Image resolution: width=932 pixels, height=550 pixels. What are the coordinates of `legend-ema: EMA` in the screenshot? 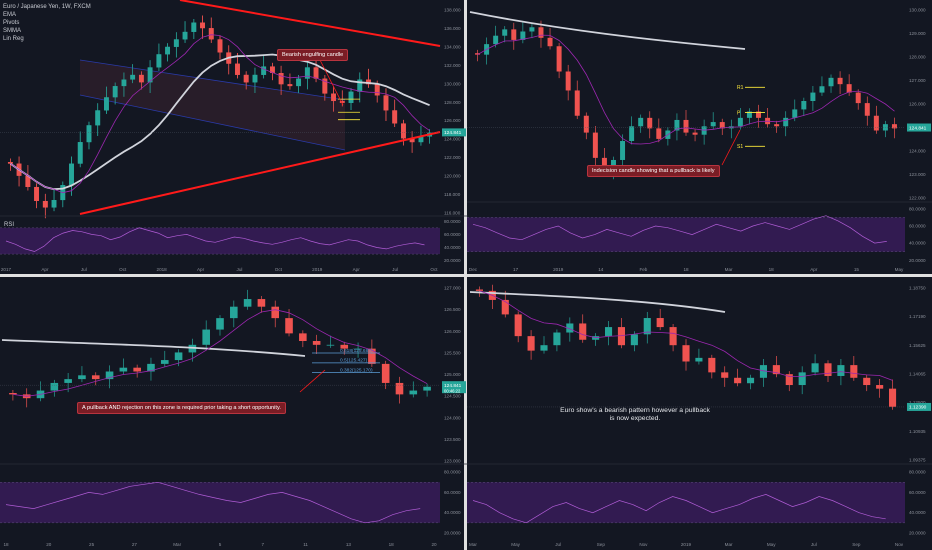 It's located at (10, 15).